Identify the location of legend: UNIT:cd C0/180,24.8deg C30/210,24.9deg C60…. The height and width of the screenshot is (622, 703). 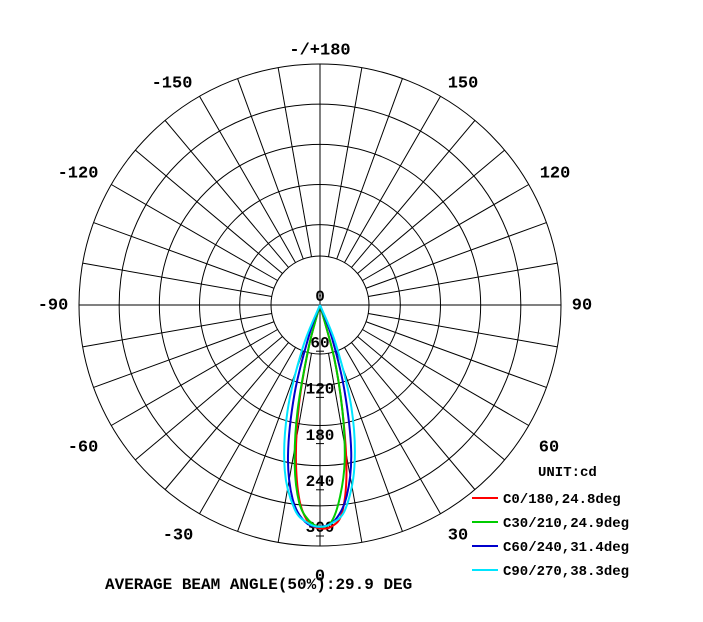
(550, 522).